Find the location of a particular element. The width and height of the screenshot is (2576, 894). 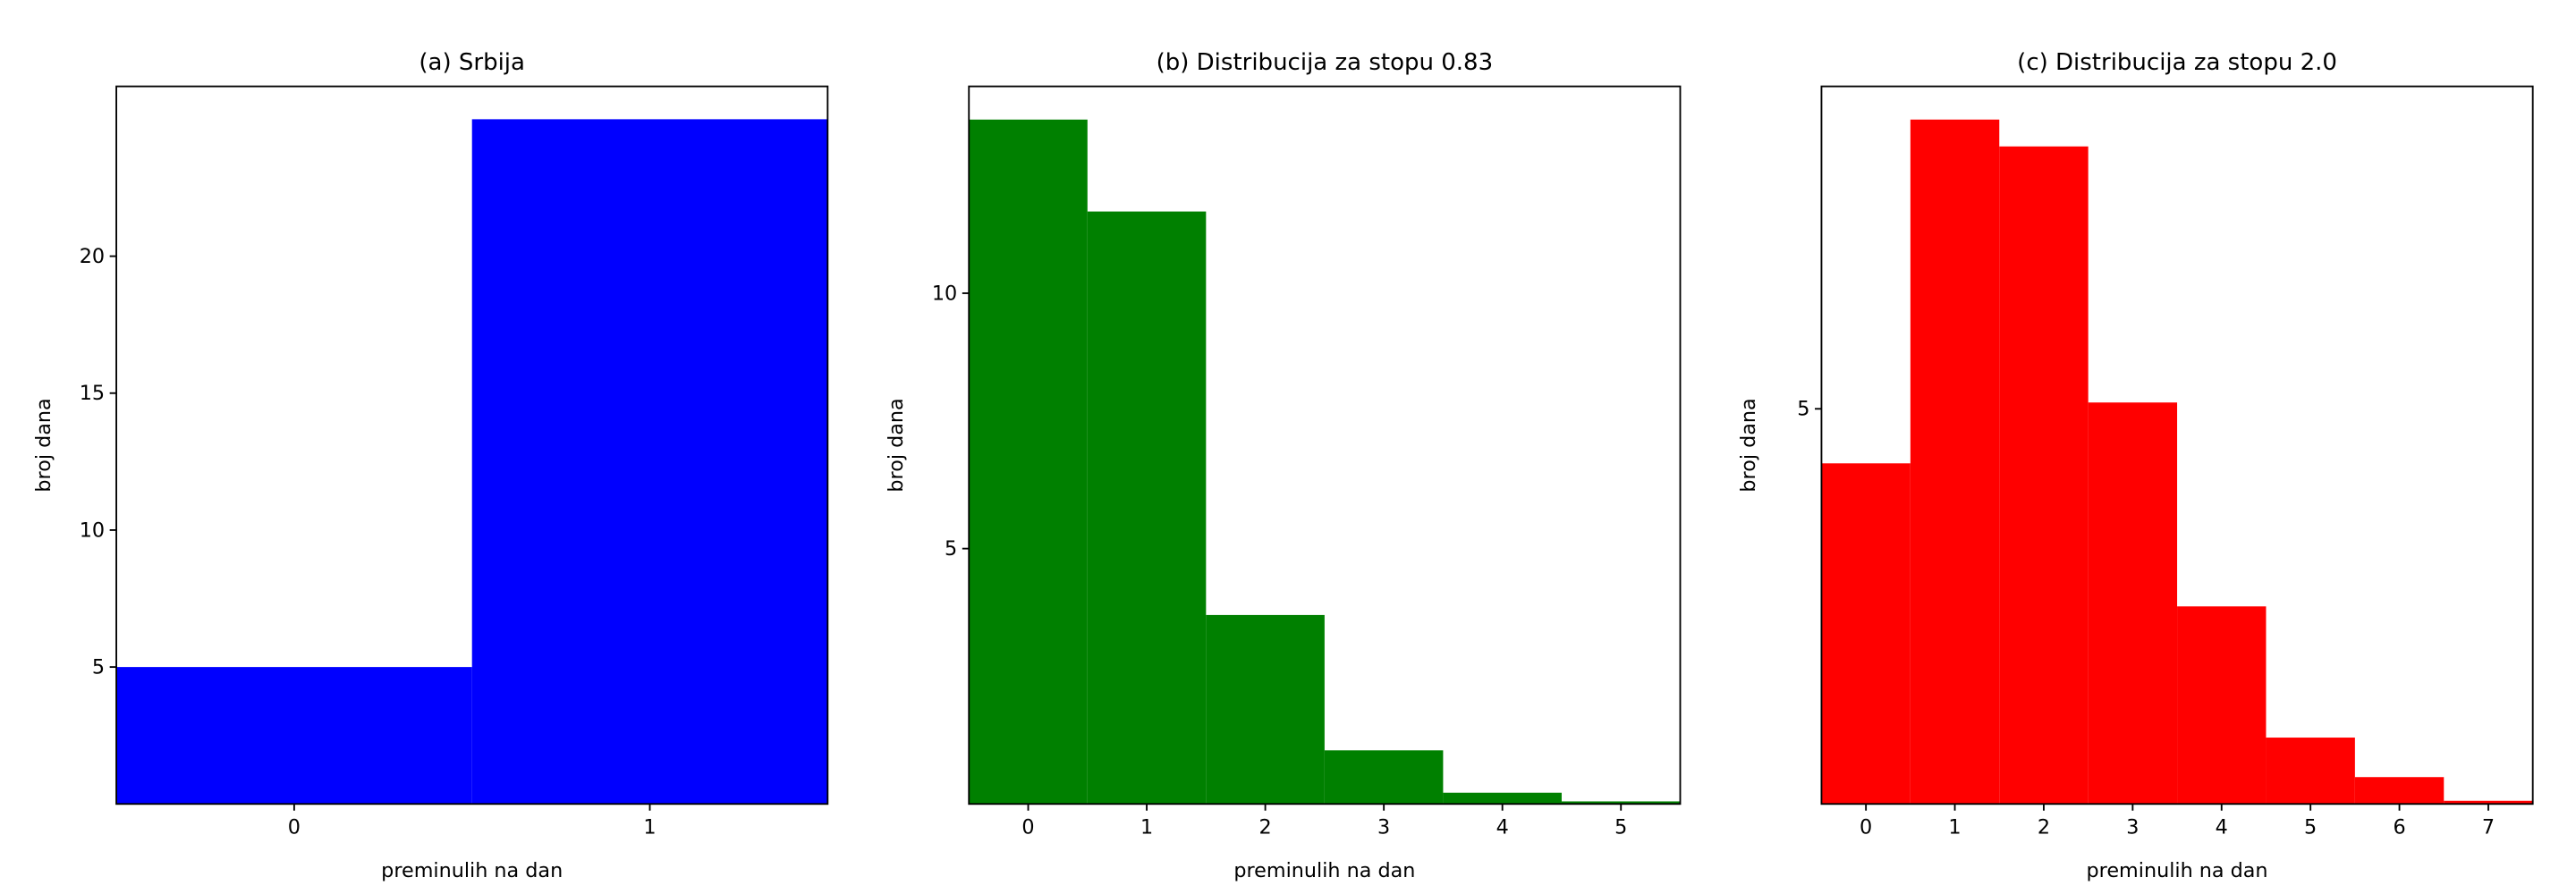

x-tick-label: 6 is located at coordinates (2399, 827).